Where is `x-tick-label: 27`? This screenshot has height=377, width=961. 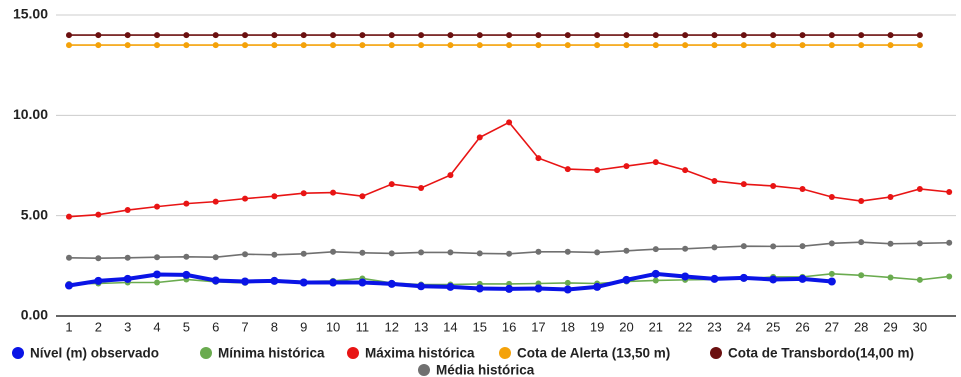 x-tick-label: 27 is located at coordinates (832, 326).